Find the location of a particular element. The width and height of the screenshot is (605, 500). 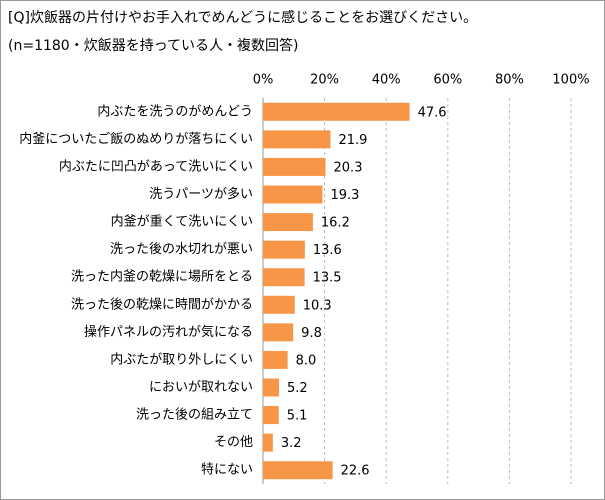

value-label: 22.6 is located at coordinates (355, 471).